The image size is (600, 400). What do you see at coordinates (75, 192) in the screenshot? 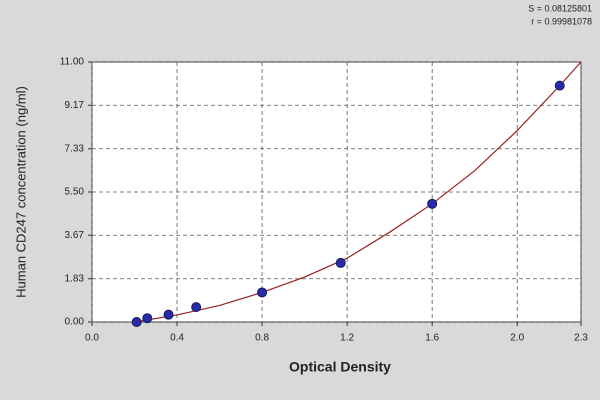
I see `y-tick-label: 5.50` at bounding box center [75, 192].